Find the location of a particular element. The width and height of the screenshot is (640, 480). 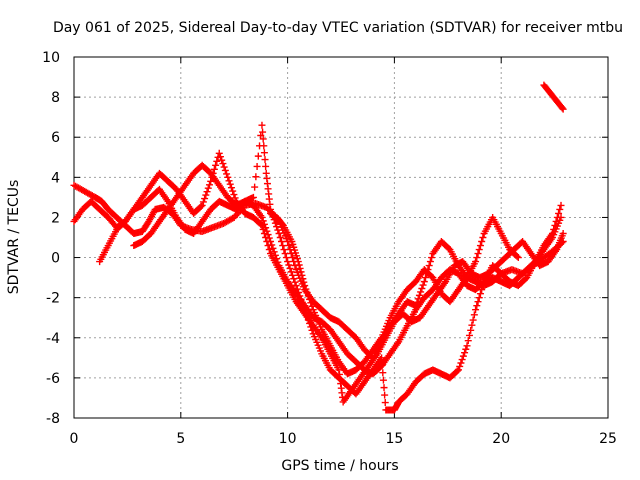

x-tick-label: 15 is located at coordinates (394, 439).